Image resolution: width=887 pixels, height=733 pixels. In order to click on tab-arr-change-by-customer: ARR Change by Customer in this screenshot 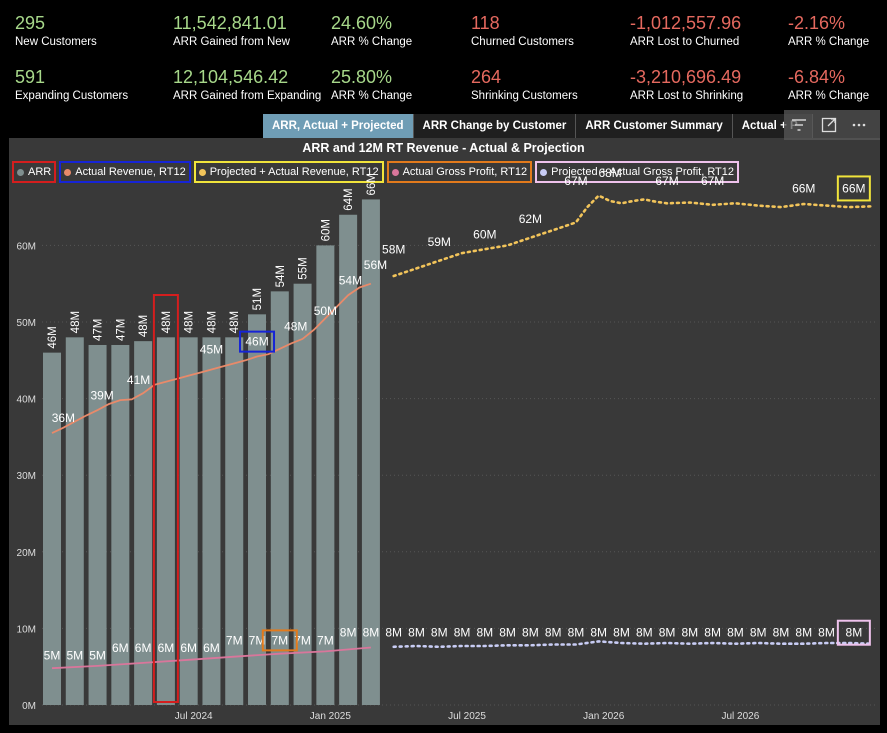, I will do `click(495, 126)`.